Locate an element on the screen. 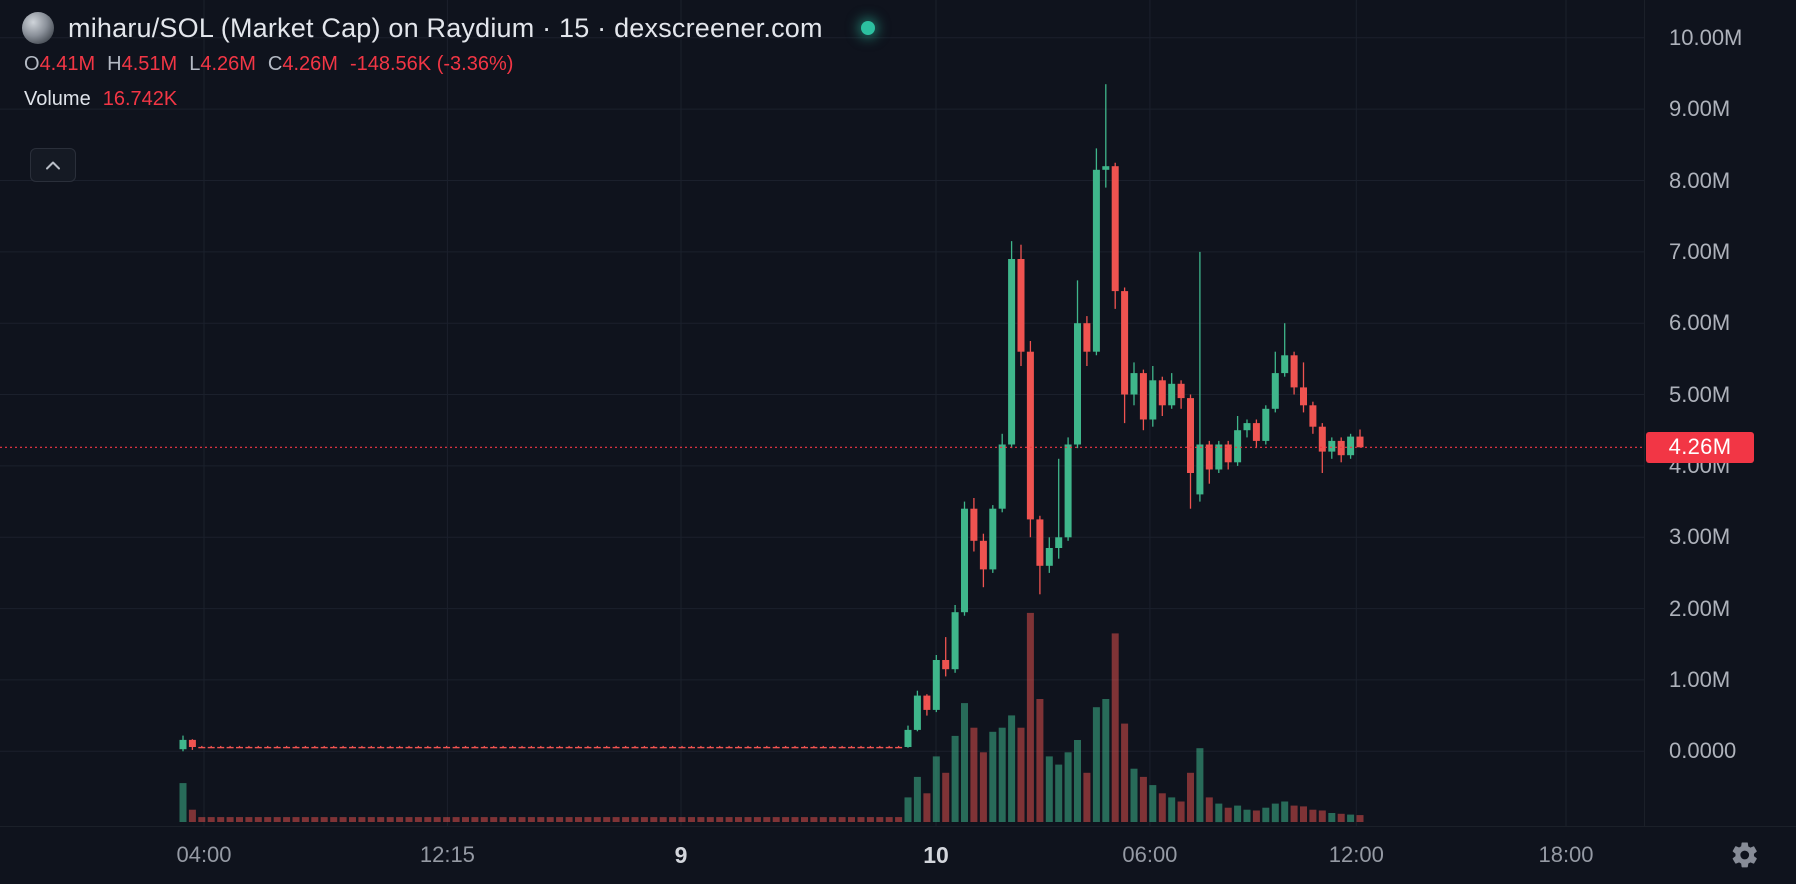  collapse-legend-button is located at coordinates (53, 165).